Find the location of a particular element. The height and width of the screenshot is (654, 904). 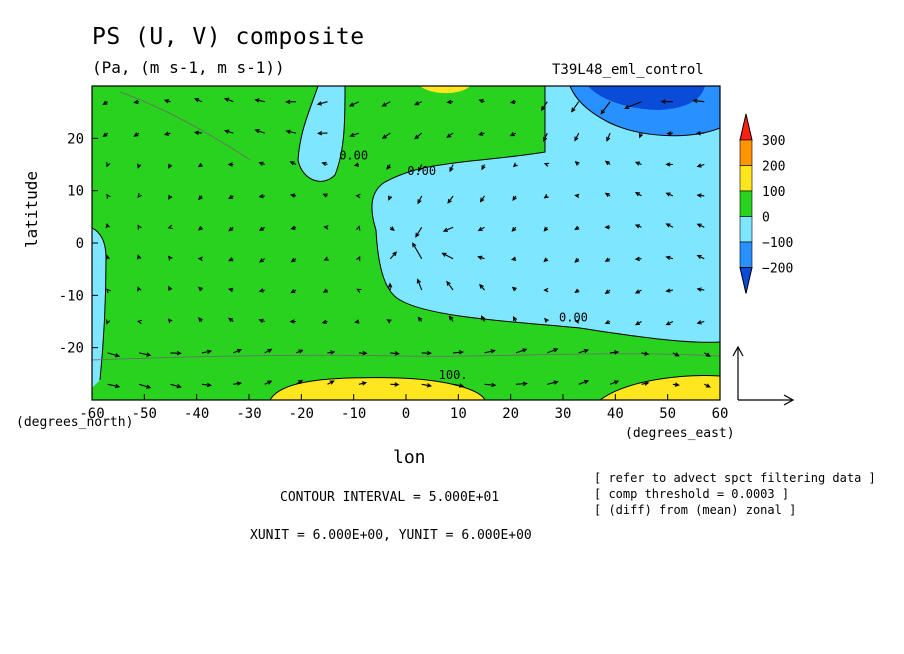

y-axis-label: latitude is located at coordinates (31, 209).